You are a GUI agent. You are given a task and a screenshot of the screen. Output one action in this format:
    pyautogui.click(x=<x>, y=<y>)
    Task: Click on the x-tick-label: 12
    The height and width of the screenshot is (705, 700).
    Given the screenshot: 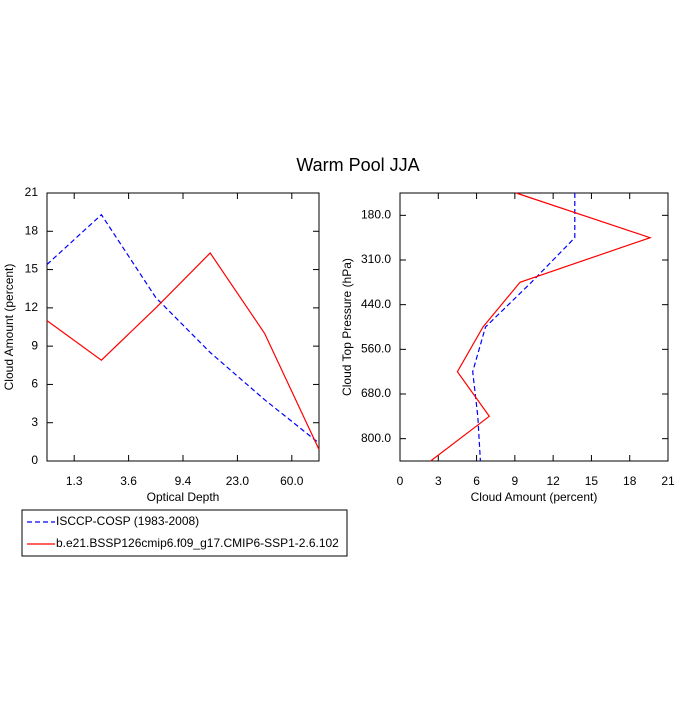 What is the action you would take?
    pyautogui.click(x=553, y=481)
    